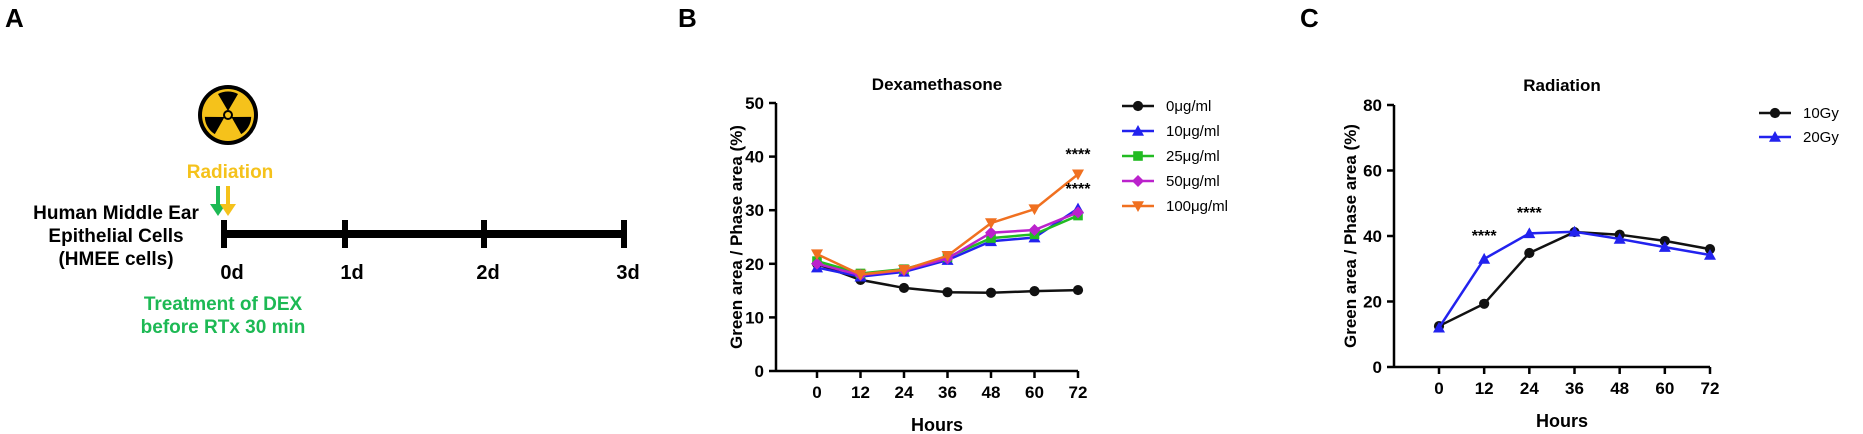 The image size is (1863, 434). What do you see at coordinates (1197, 206) in the screenshot?
I see `legend-label: 100μg/ml` at bounding box center [1197, 206].